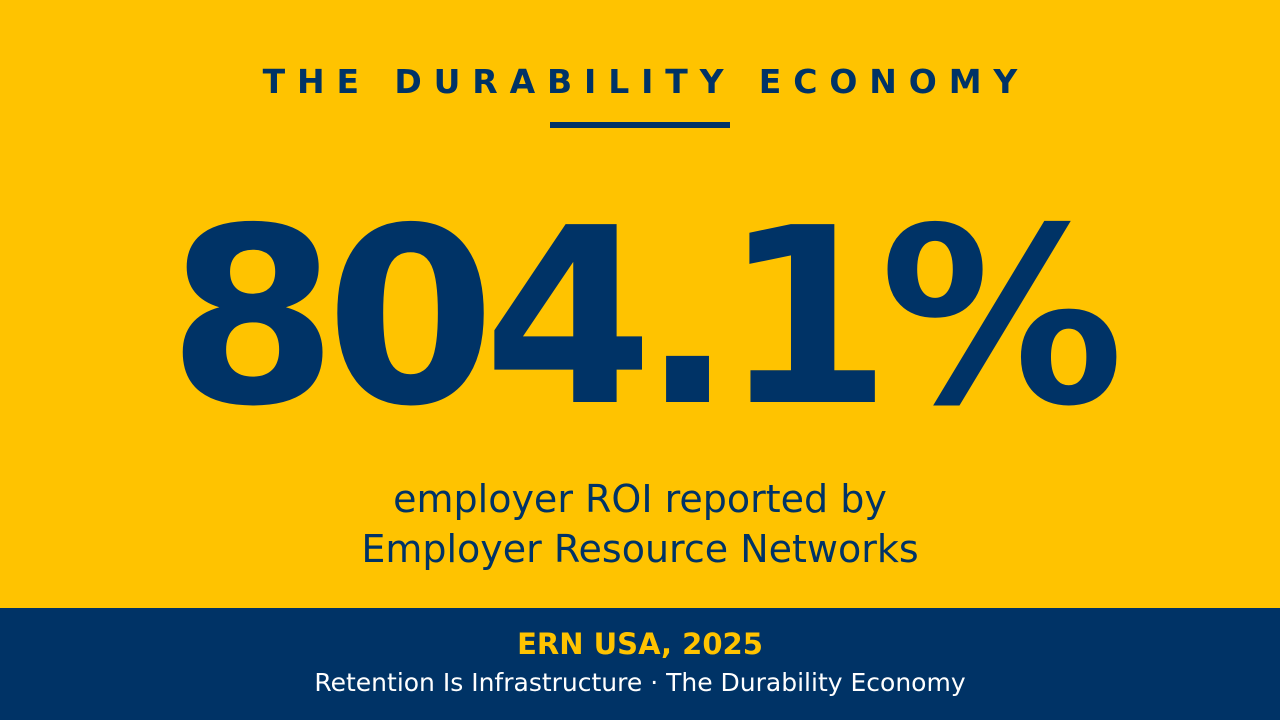 This screenshot has width=1280, height=720. I want to click on caption-line: Employer Resource Networks, so click(640, 549).